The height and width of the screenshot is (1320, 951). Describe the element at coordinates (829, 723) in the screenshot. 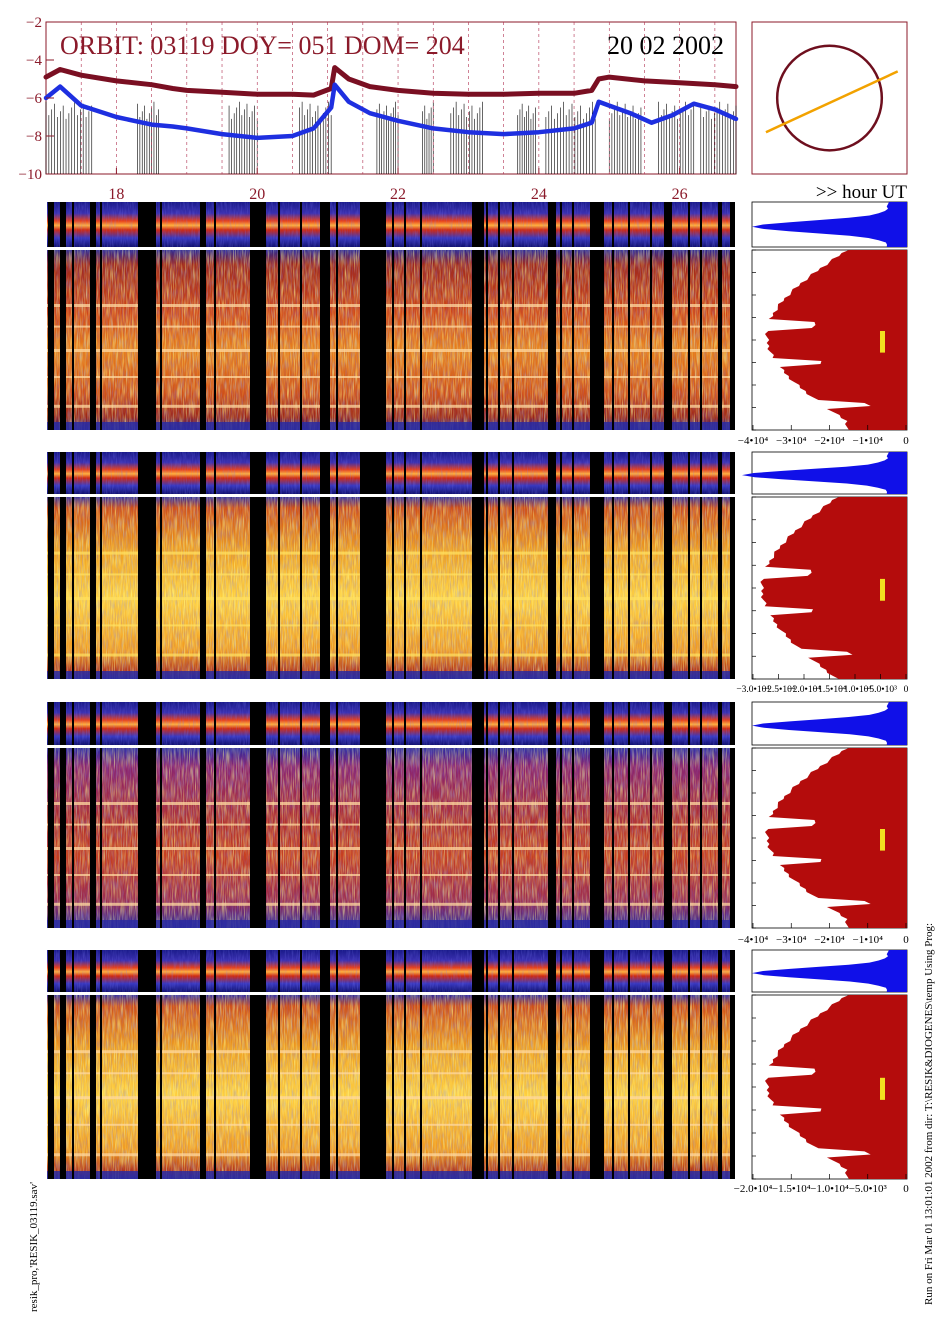

I see `blue-profile` at that location.